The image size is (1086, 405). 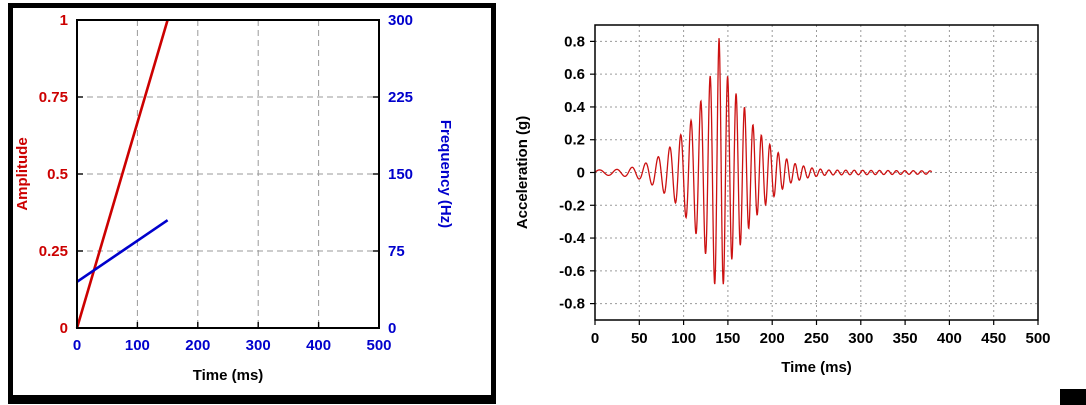 What do you see at coordinates (572, 304) in the screenshot?
I see `y-tick-label: -0.8` at bounding box center [572, 304].